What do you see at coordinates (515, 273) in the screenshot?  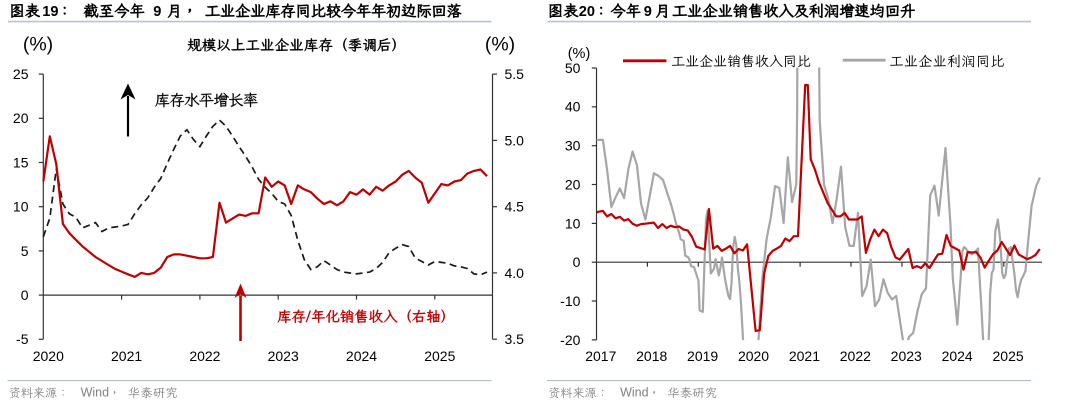 I see `svg-text: 4.0` at bounding box center [515, 273].